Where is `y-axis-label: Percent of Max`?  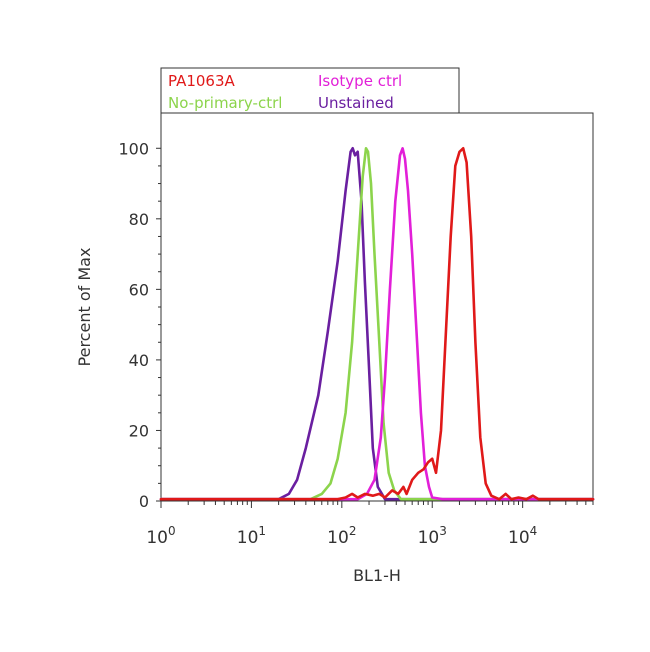 y-axis-label: Percent of Max is located at coordinates (84, 307).